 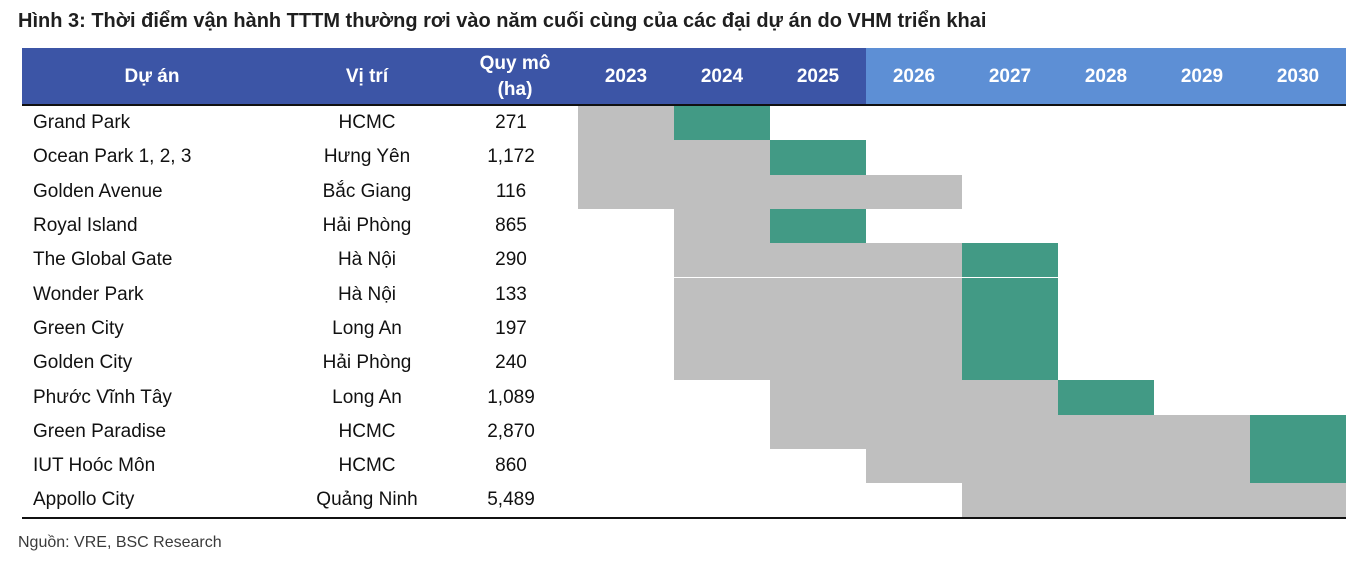 I want to click on header-year-2030: 2030, so click(x=1298, y=77).